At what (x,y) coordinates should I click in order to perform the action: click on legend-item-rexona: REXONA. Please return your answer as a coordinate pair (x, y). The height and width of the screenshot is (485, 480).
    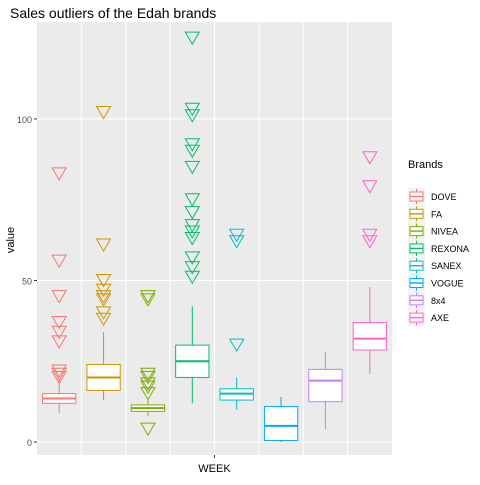
    Looking at the image, I should click on (438, 248).